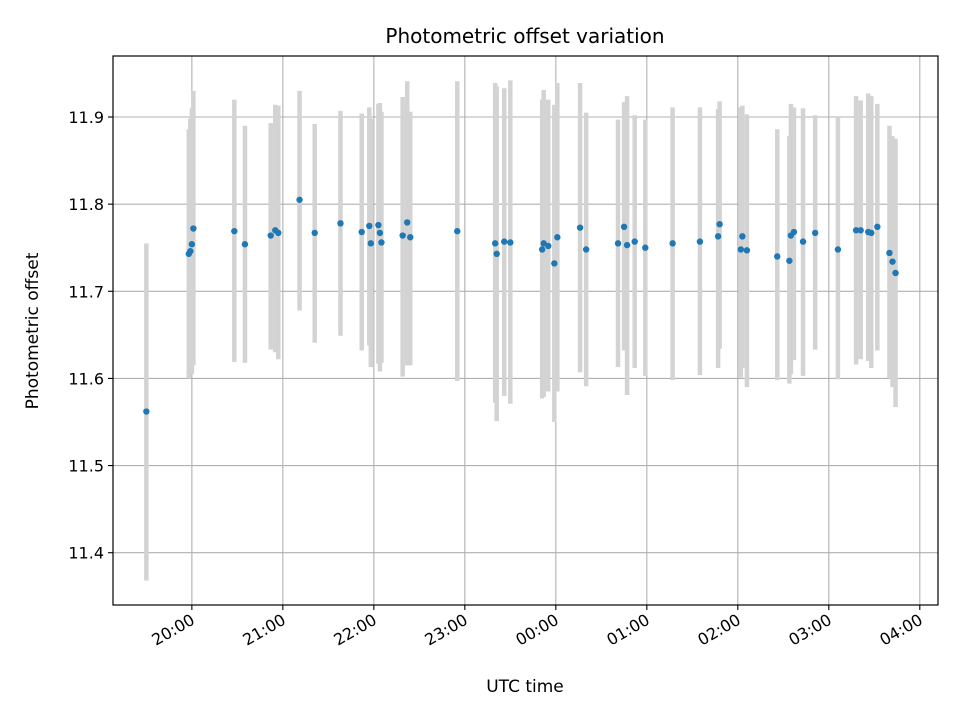  What do you see at coordinates (525, 687) in the screenshot?
I see `x-axis-title: UTC time` at bounding box center [525, 687].